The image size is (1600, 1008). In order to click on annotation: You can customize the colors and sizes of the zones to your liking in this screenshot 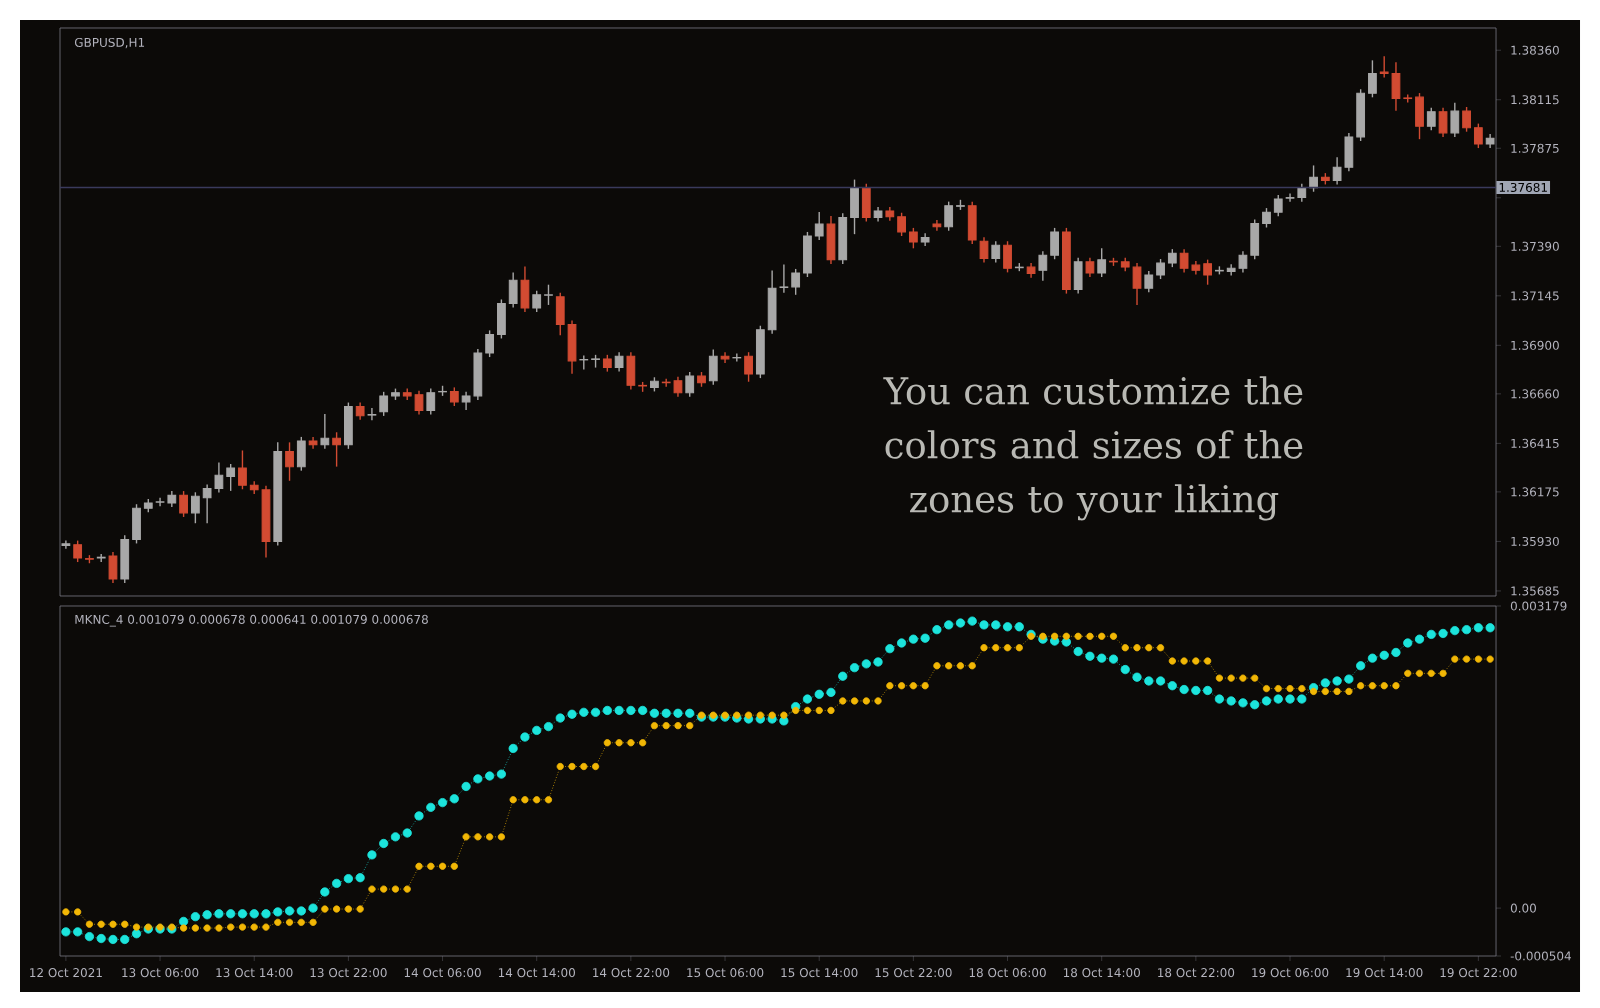, I will do `click(1093, 448)`.